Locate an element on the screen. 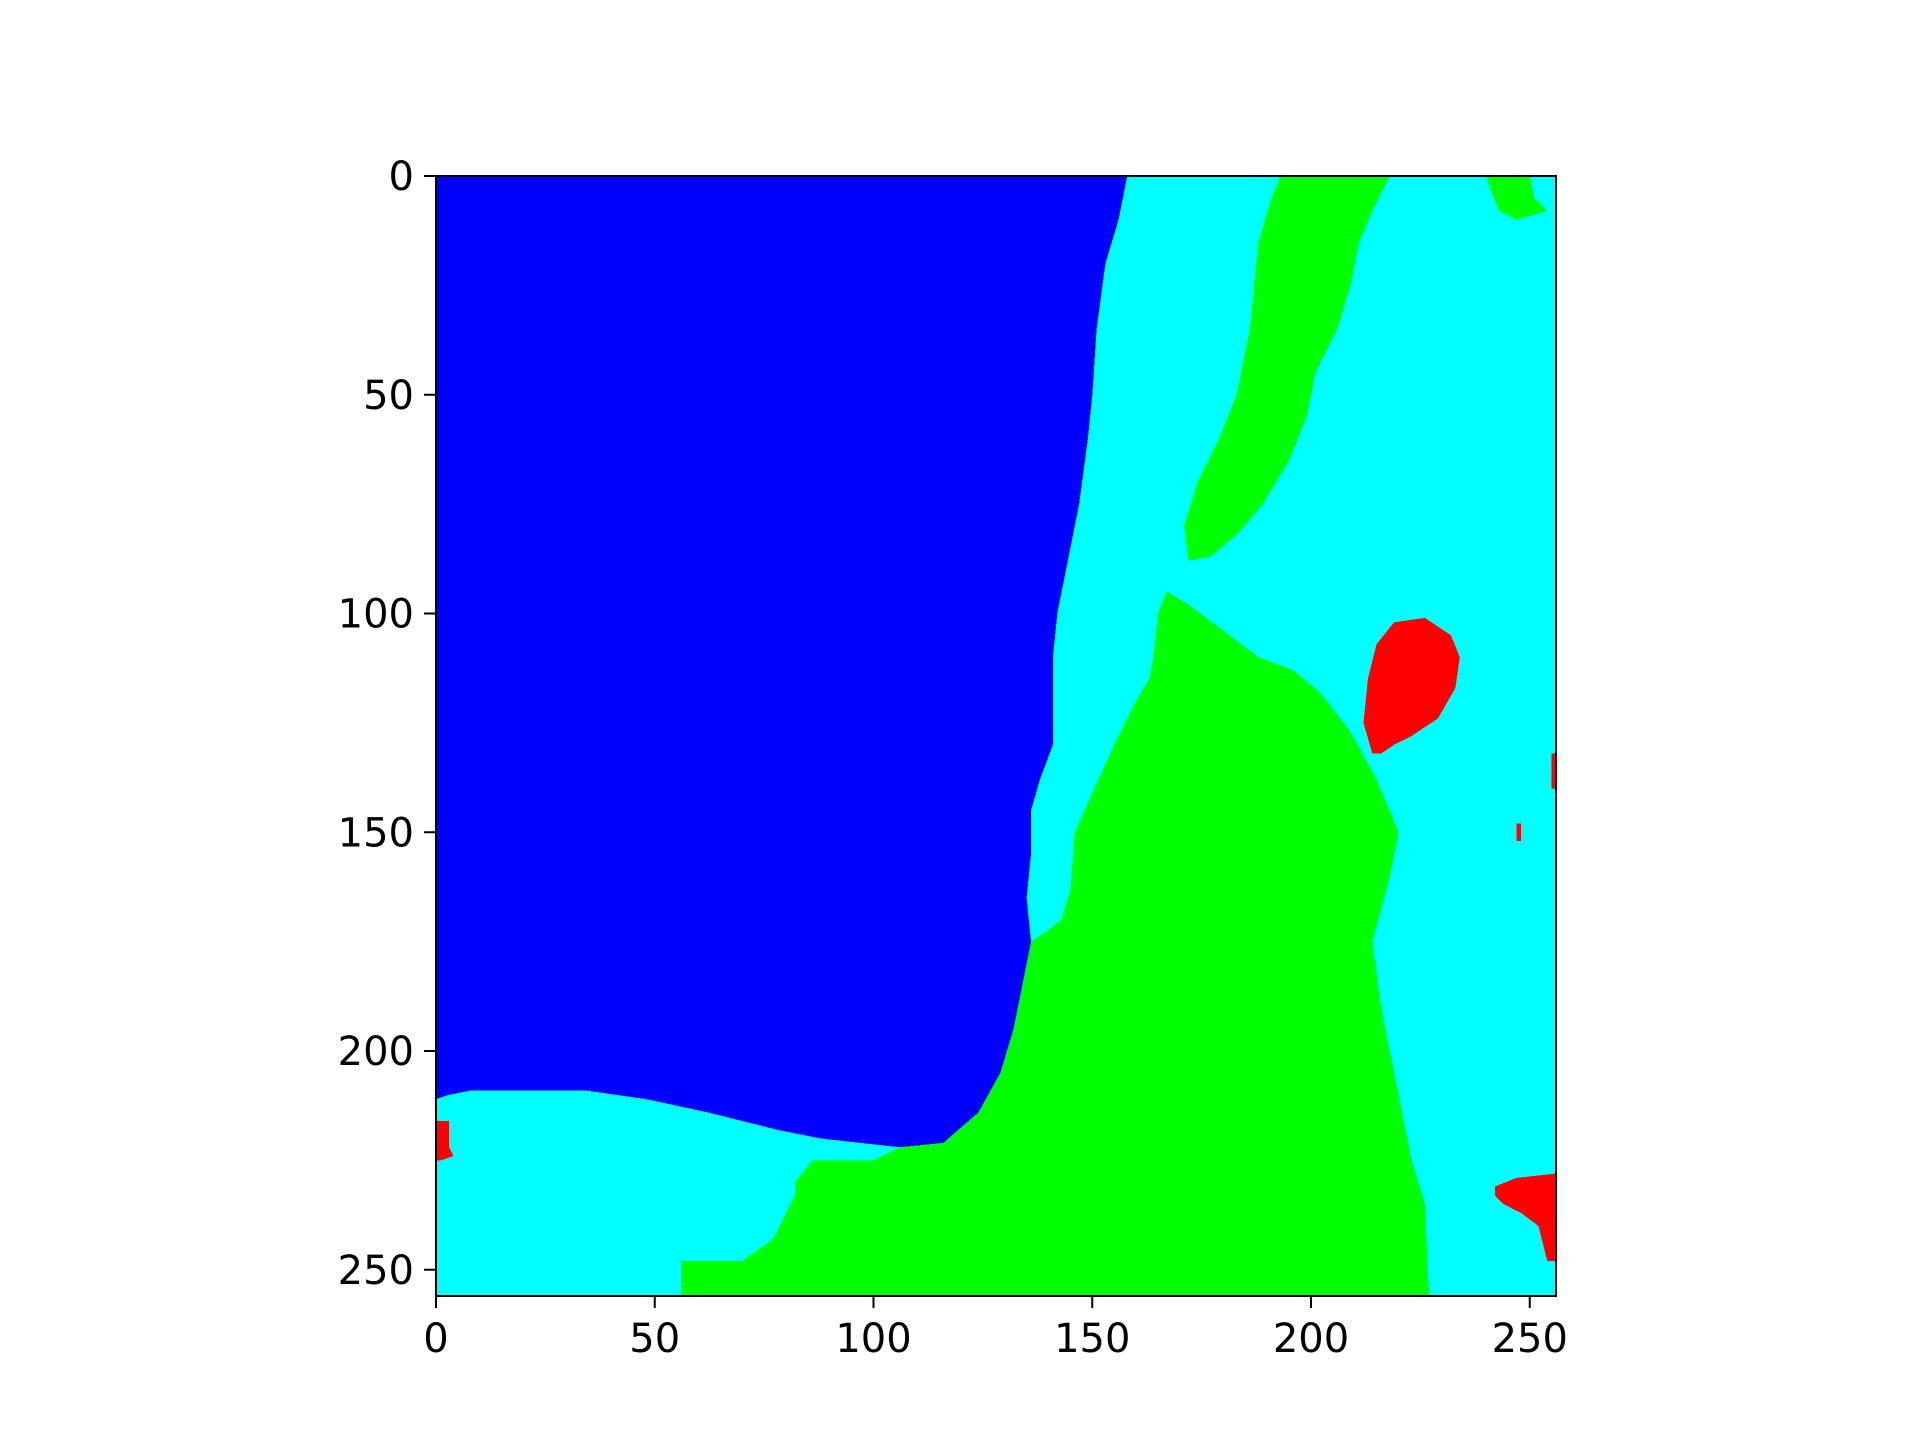 The image size is (1920, 1440). x-tick-label: 150 is located at coordinates (1092, 1339).